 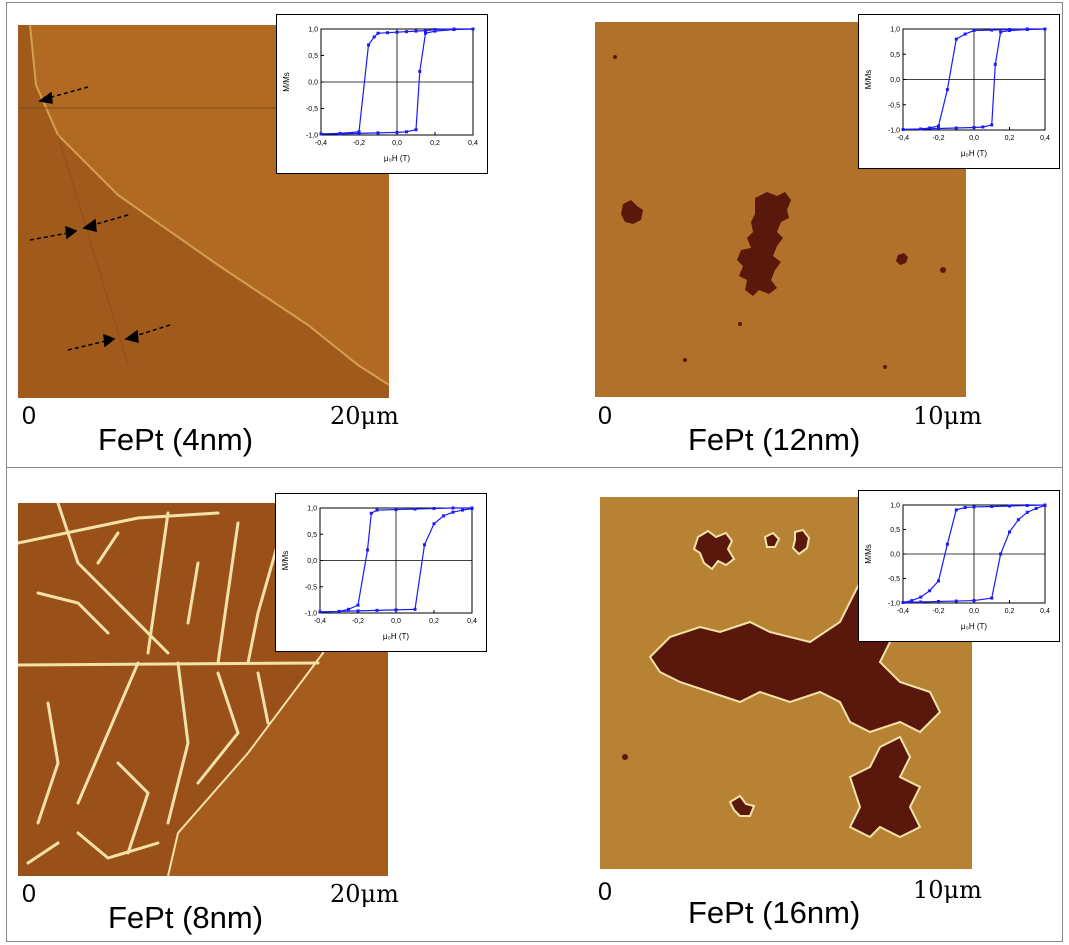 What do you see at coordinates (434, 621) in the screenshot?
I see `x-tick-label: 0,2` at bounding box center [434, 621].